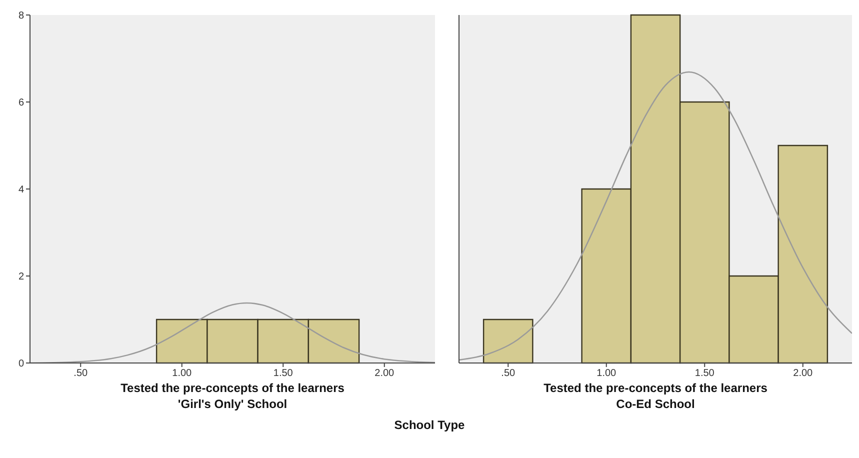 The width and height of the screenshot is (859, 458). Describe the element at coordinates (232, 404) in the screenshot. I see `text: 'Girl's Only' School` at that location.